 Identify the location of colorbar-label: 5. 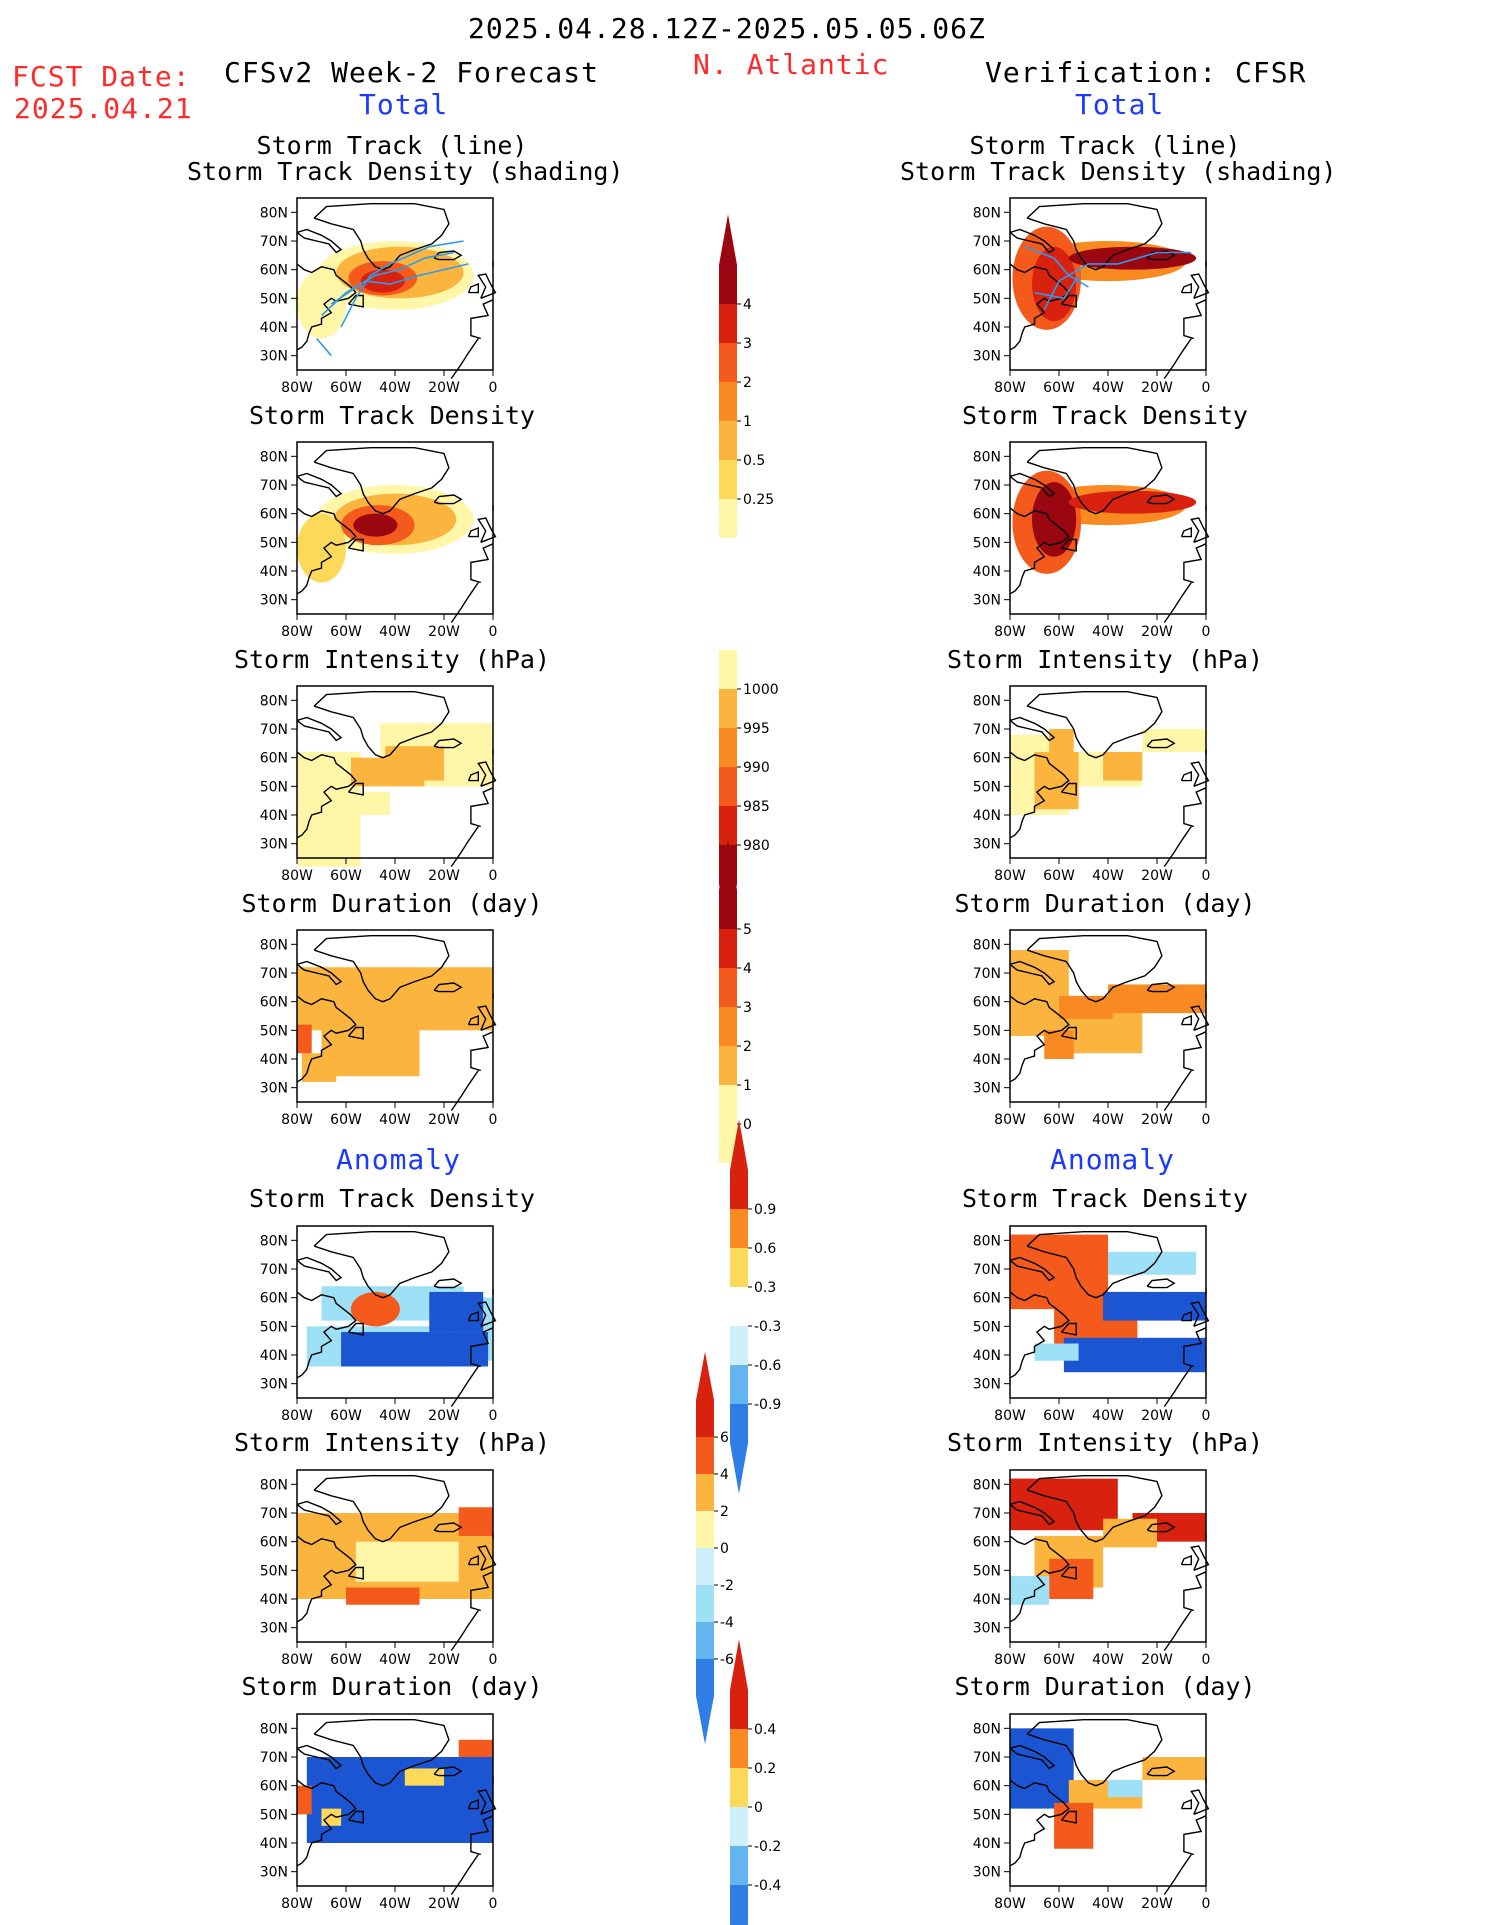
(747, 930).